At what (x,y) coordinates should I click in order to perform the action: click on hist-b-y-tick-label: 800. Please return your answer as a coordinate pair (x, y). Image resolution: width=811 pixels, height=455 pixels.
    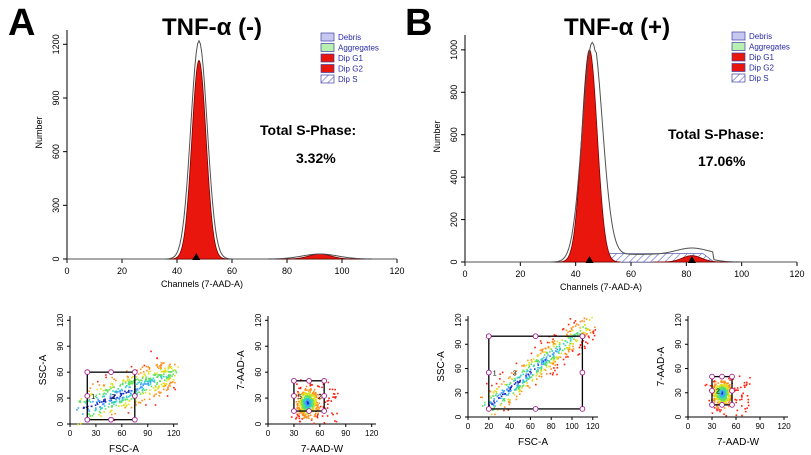
    Looking at the image, I should click on (454, 92).